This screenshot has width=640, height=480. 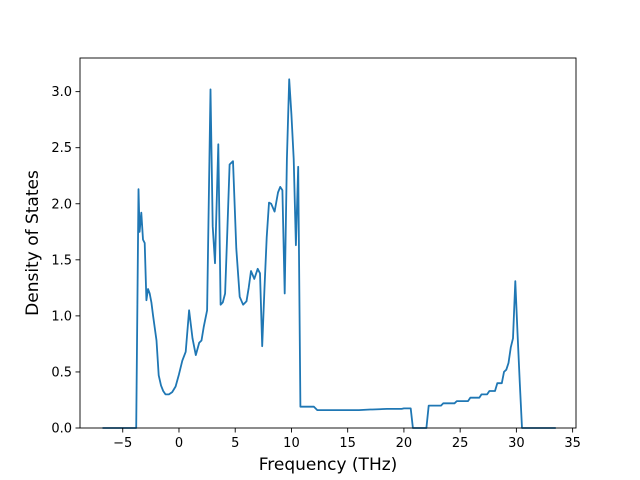 What do you see at coordinates (516, 443) in the screenshot?
I see `x-tick-label: 30` at bounding box center [516, 443].